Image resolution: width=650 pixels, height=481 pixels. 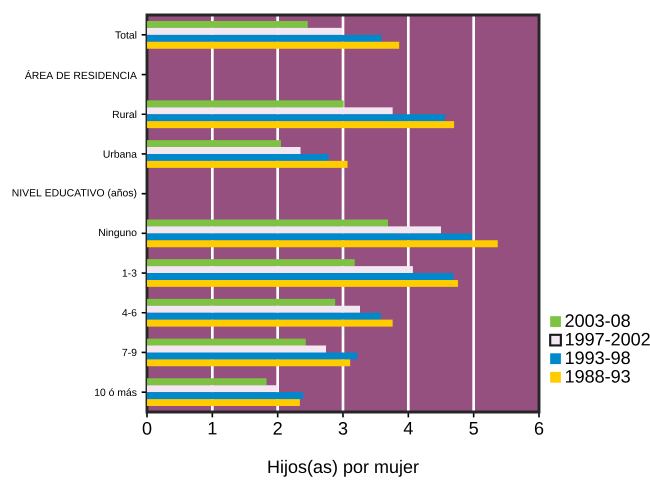 I want to click on y-tick-label: NIVEL EDUCATIVO (años), so click(x=74, y=193).